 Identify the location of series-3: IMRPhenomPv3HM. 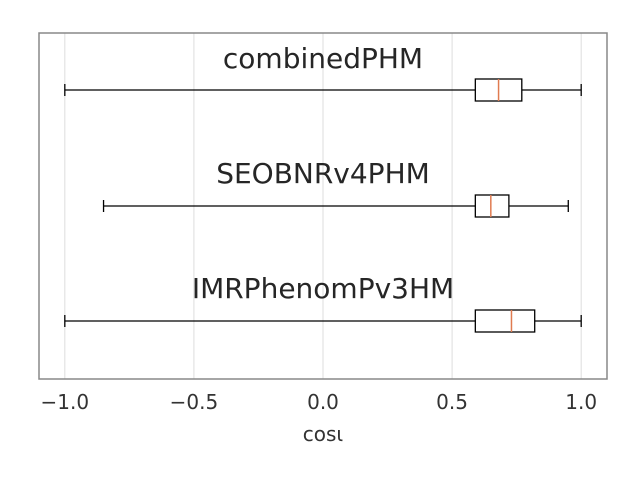
(323, 302).